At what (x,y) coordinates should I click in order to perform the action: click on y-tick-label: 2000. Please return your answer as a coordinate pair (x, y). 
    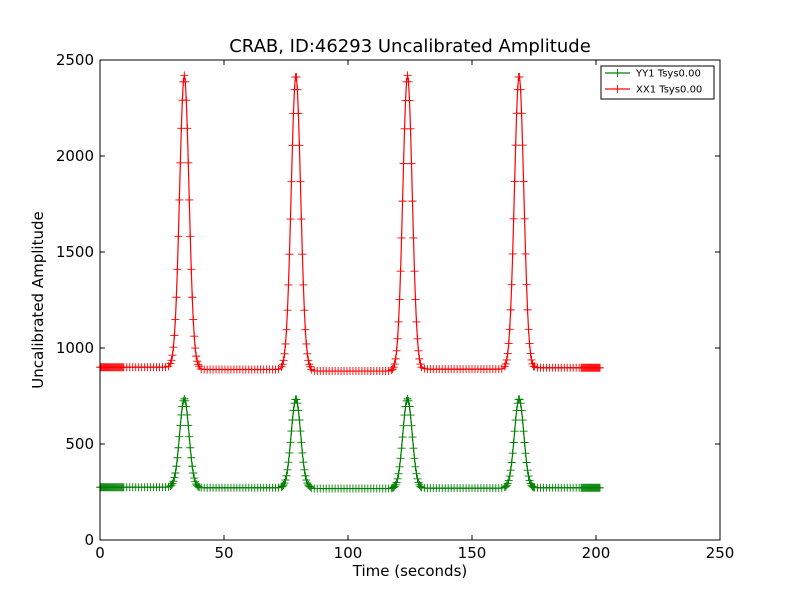
    Looking at the image, I should click on (75, 156).